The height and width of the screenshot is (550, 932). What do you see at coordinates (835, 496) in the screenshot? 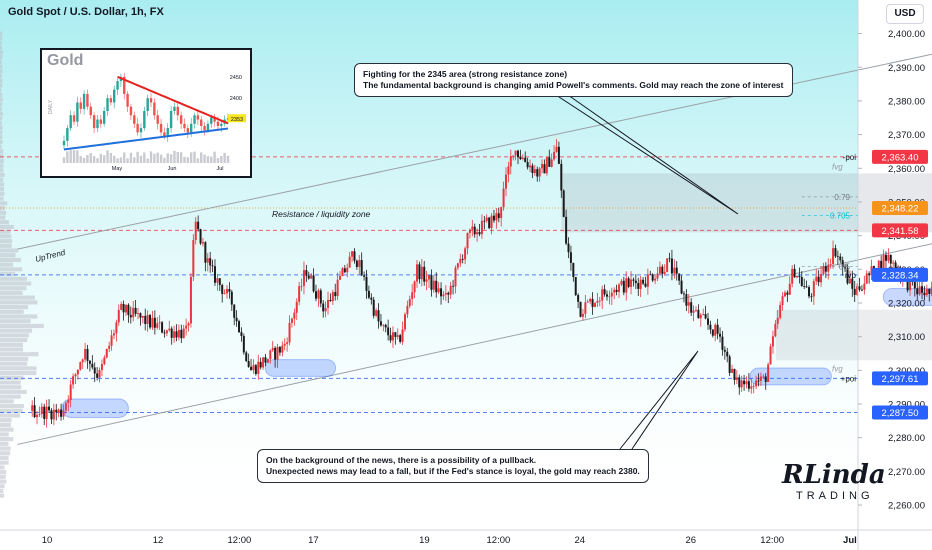
I see `logo-sub-text: TRADING` at bounding box center [835, 496].